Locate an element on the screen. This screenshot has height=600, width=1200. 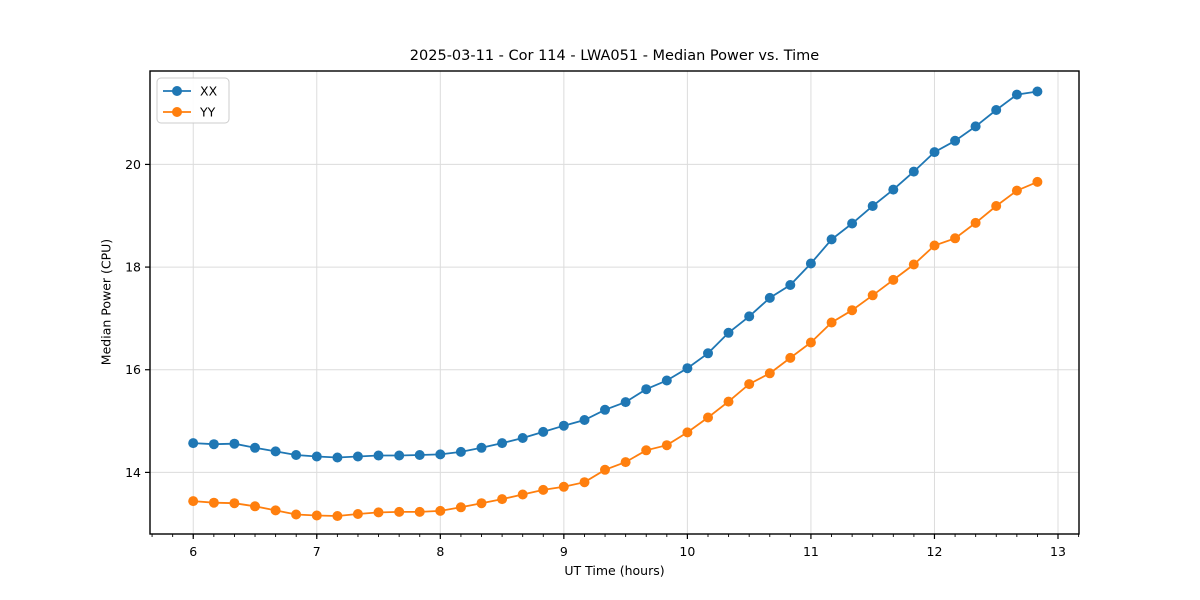
legend-sample-marker-yy is located at coordinates (177, 112).